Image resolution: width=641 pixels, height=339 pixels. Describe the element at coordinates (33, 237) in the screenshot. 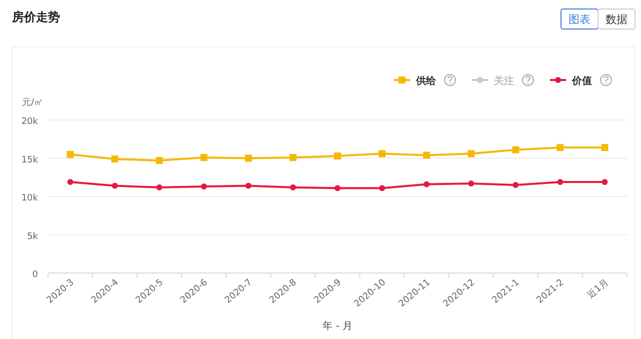

I see `y-tick-label: 5k` at that location.